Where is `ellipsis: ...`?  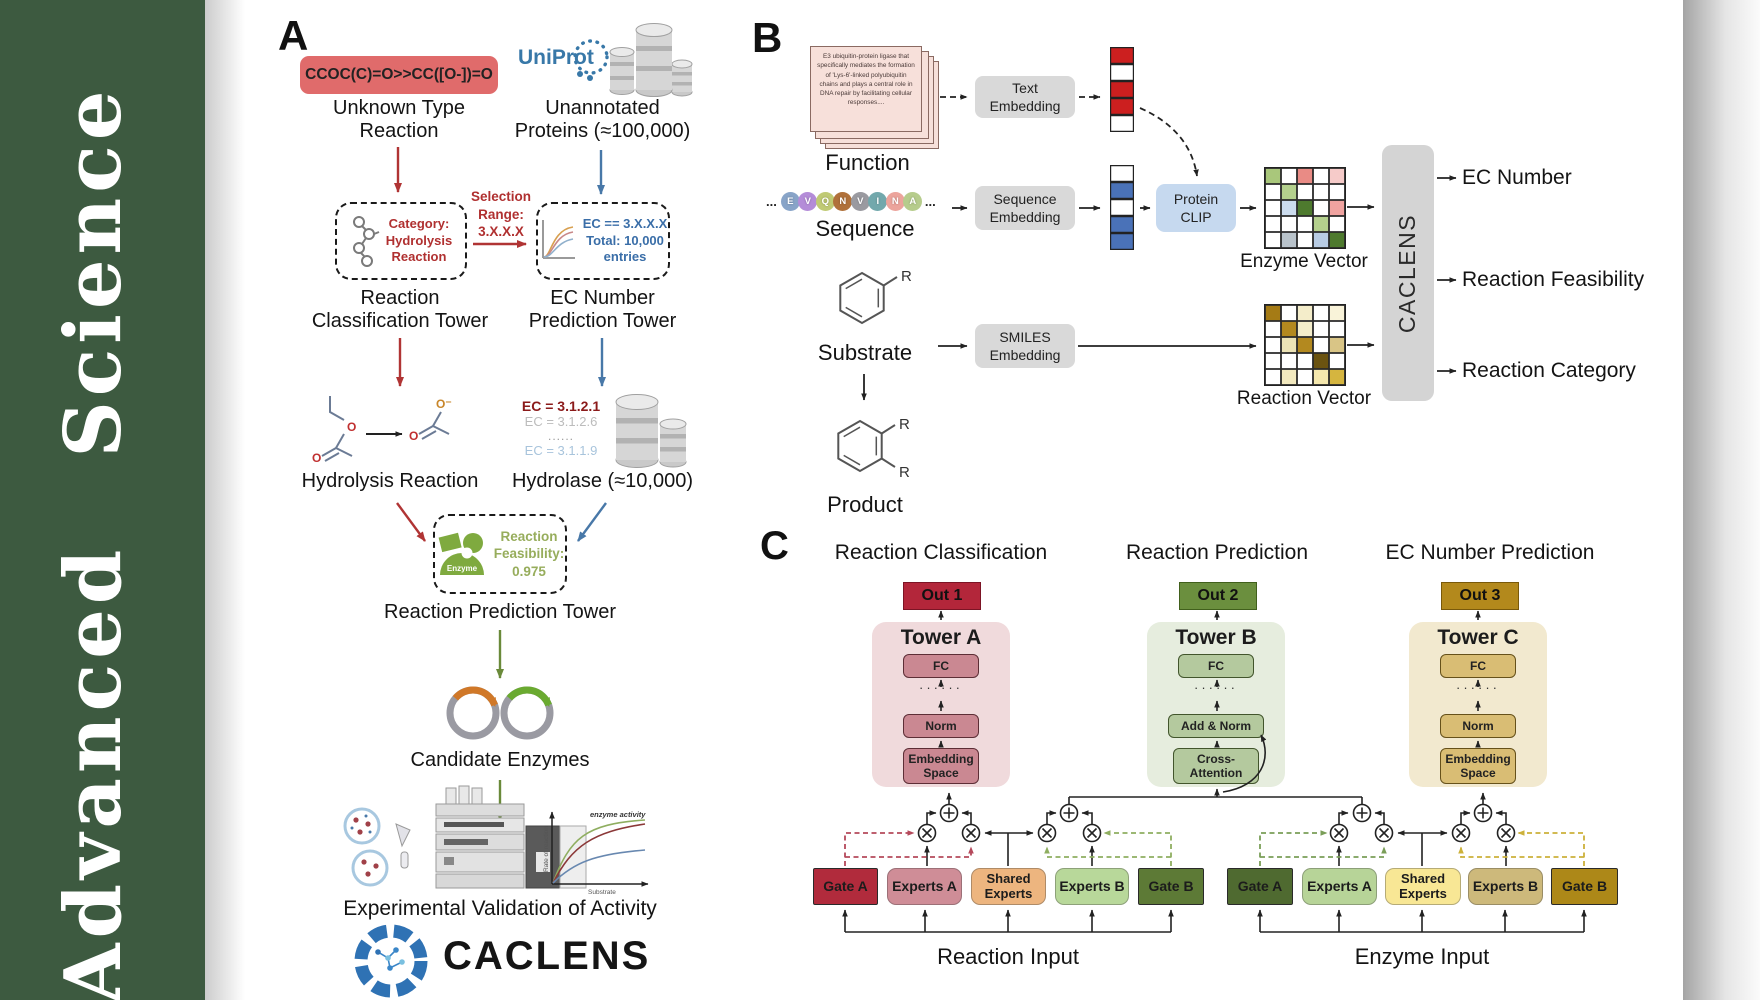 ellipsis: ... is located at coordinates (771, 201).